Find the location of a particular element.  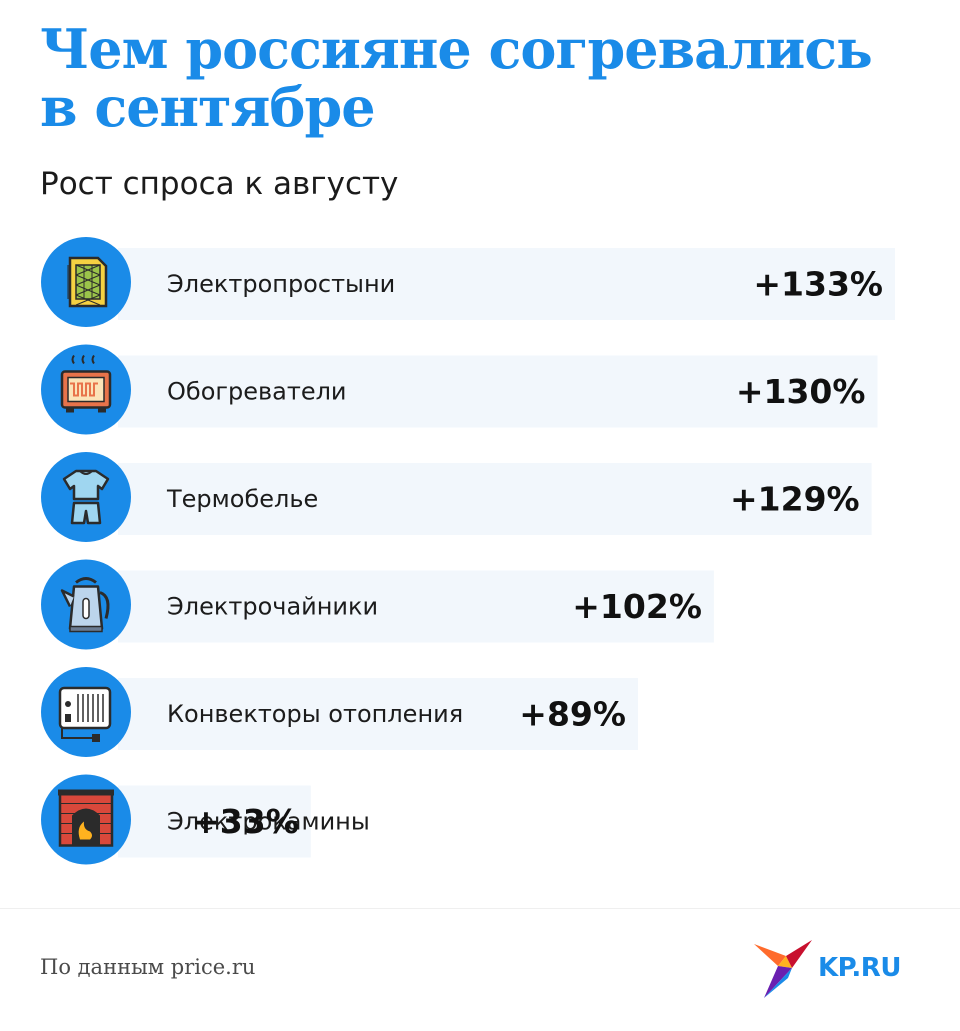

category-label-2: Обогреватели is located at coordinates (257, 392).